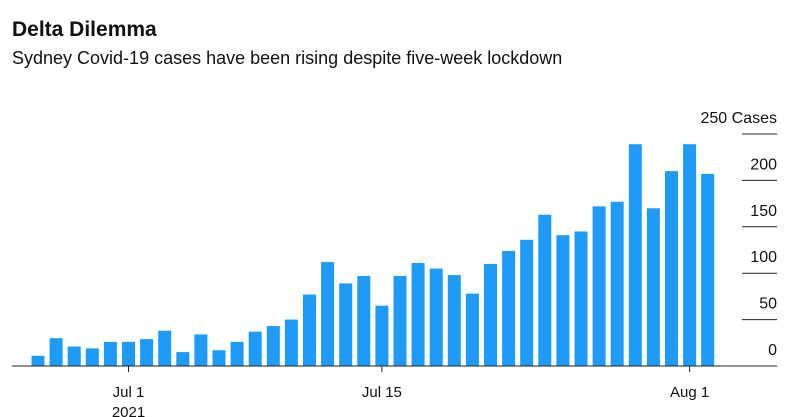 This screenshot has width=801, height=417. I want to click on chart-title: Delta Dilemma, so click(84, 29).